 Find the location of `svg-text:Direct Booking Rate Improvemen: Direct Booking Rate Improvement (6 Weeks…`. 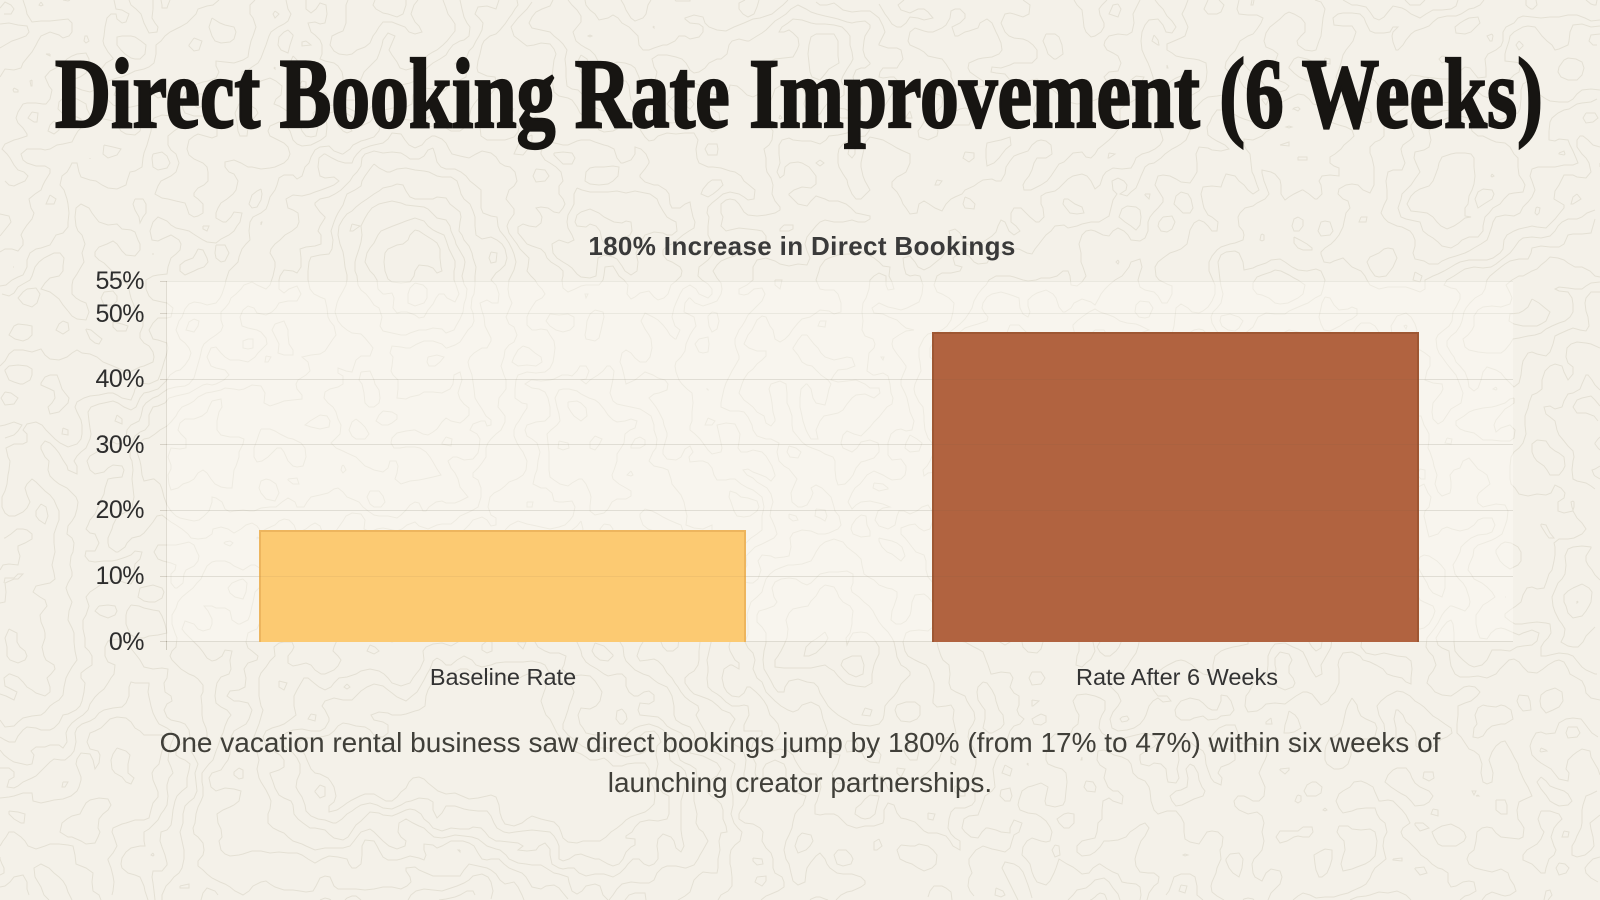

svg-text:Direct Booking Rate Improvemen: Direct Booking Rate Improvement (6 Weeks… is located at coordinates (799, 93).